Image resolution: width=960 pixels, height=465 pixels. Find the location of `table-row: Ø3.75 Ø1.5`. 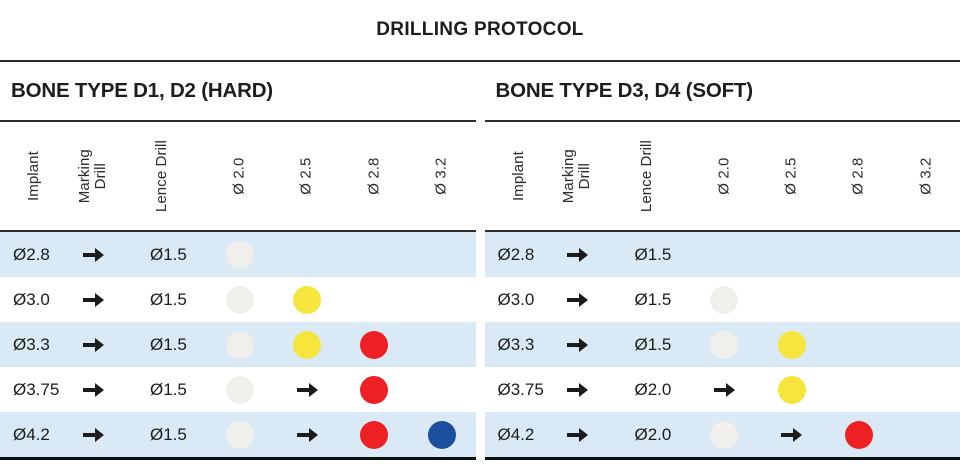

table-row: Ø3.75 Ø1.5 is located at coordinates (238, 389).